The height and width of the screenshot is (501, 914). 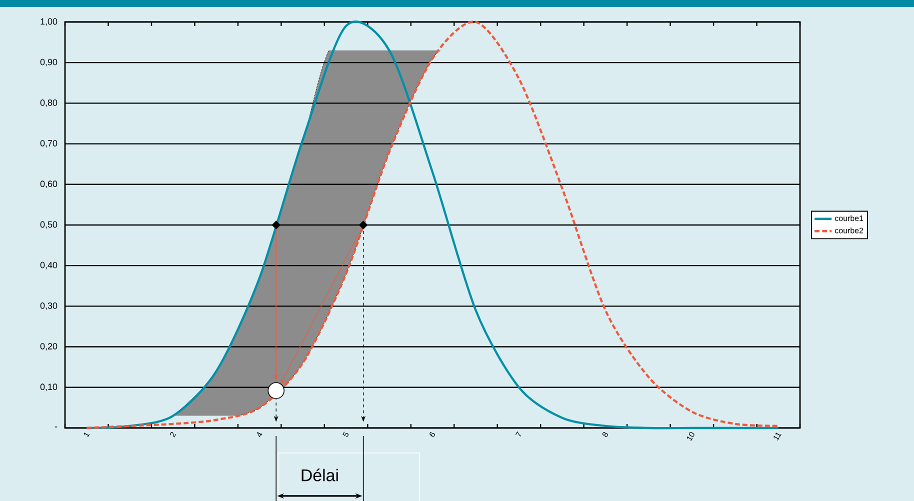 What do you see at coordinates (49, 144) in the screenshot?
I see `y-tick-label: 0,70` at bounding box center [49, 144].